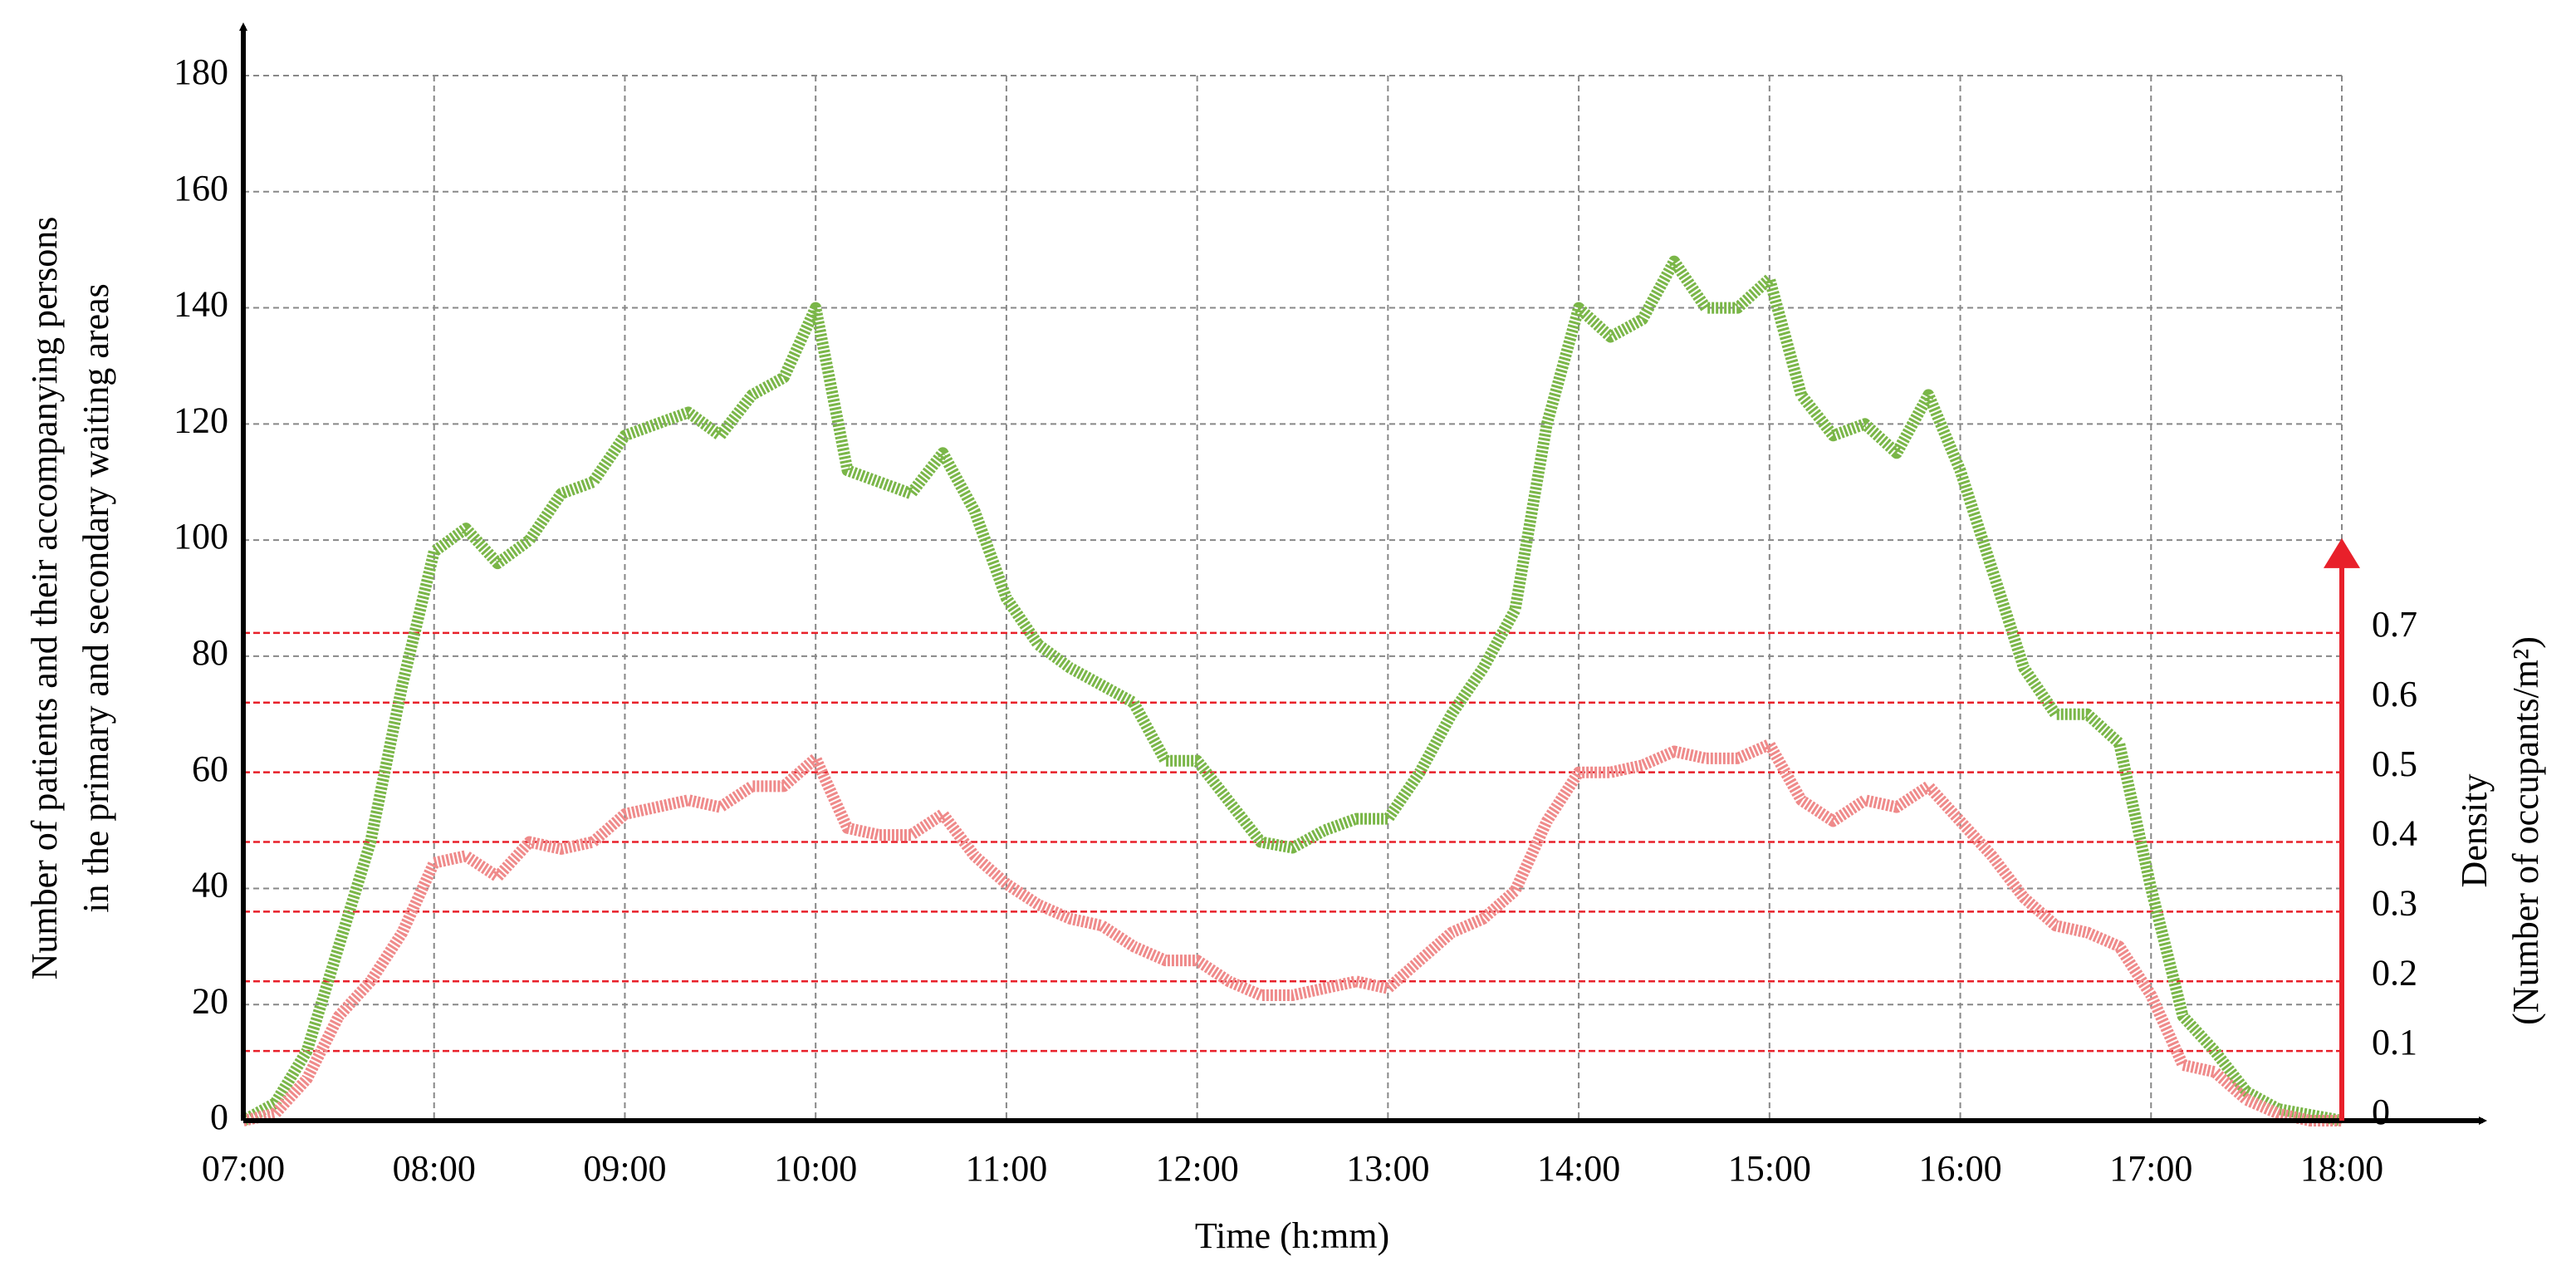  I want to click on y-tick-label: 160, so click(201, 188).